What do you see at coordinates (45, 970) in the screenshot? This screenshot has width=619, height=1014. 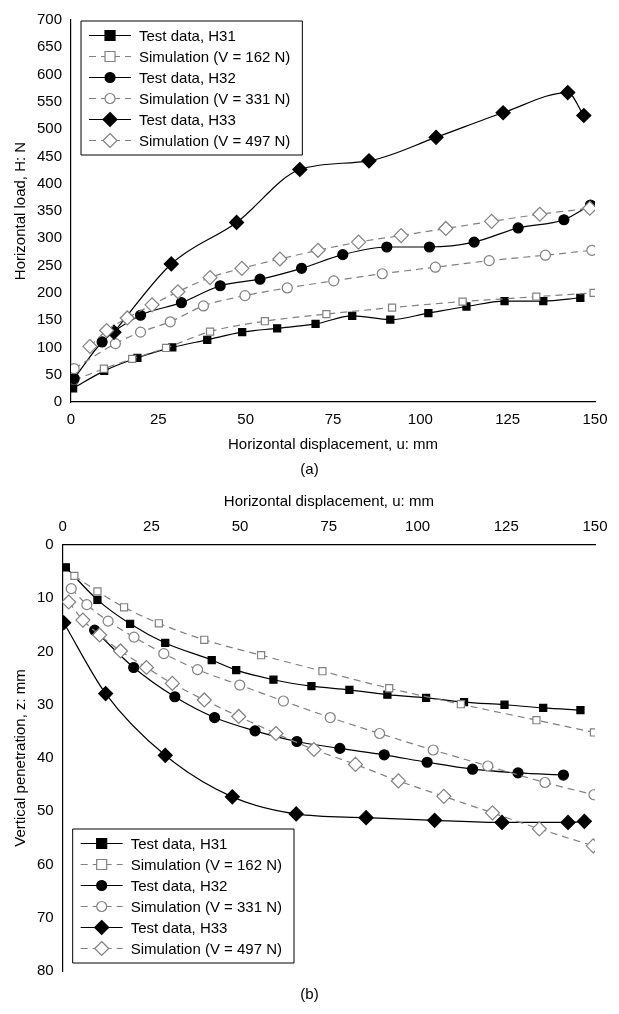 I see `y-tick-label: 80` at bounding box center [45, 970].